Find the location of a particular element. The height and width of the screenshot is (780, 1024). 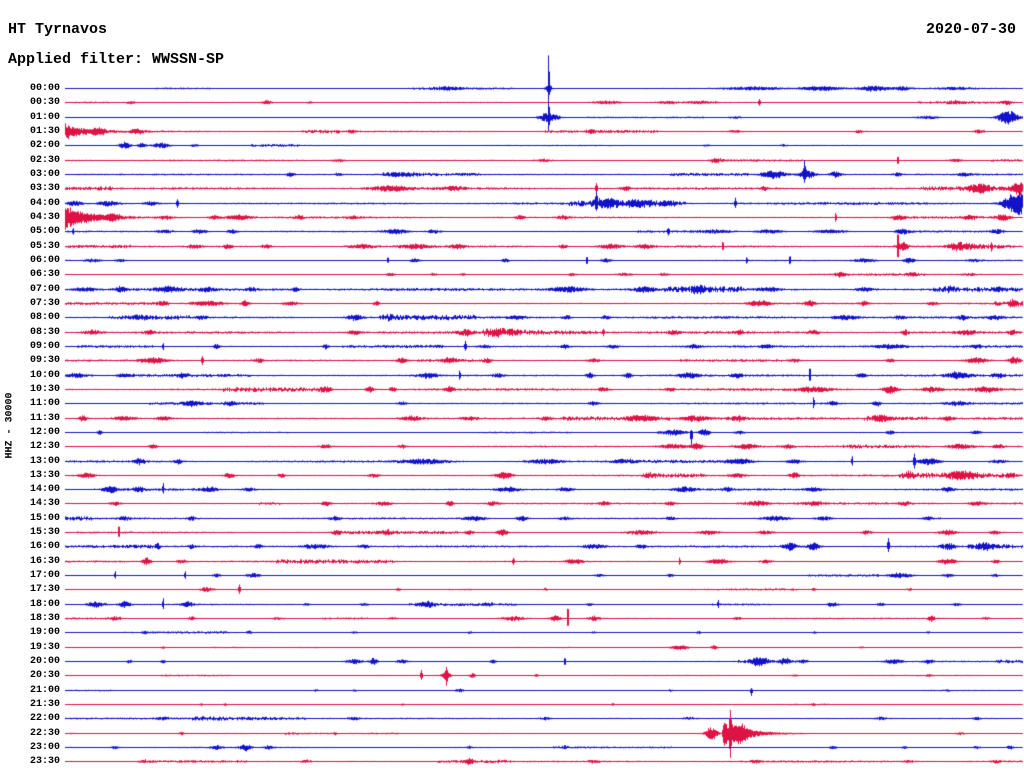

time-label: 15:00 is located at coordinates (44, 518).